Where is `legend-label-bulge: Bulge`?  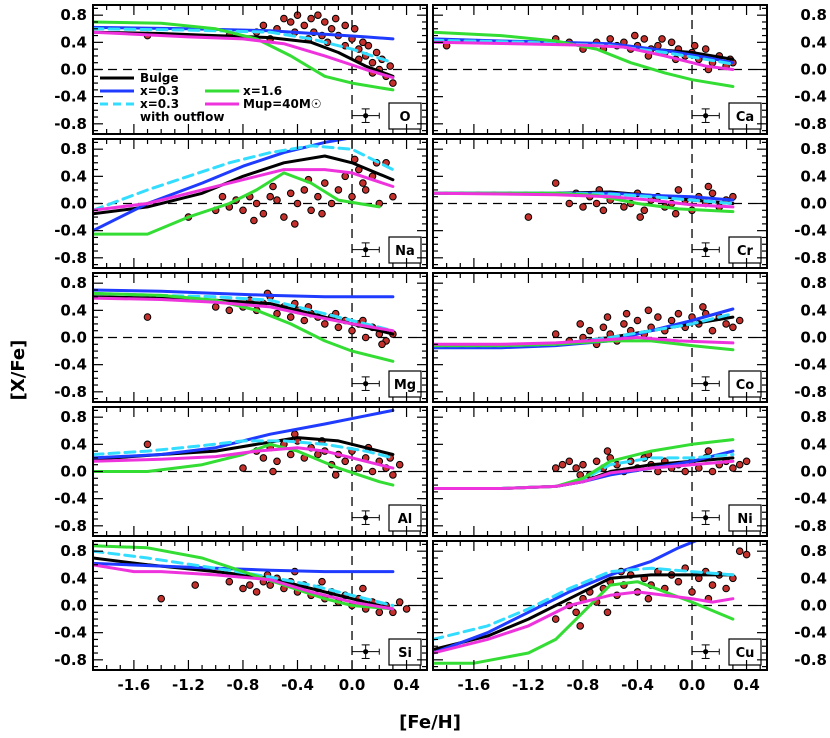
legend-label-bulge: Bulge is located at coordinates (159, 78).